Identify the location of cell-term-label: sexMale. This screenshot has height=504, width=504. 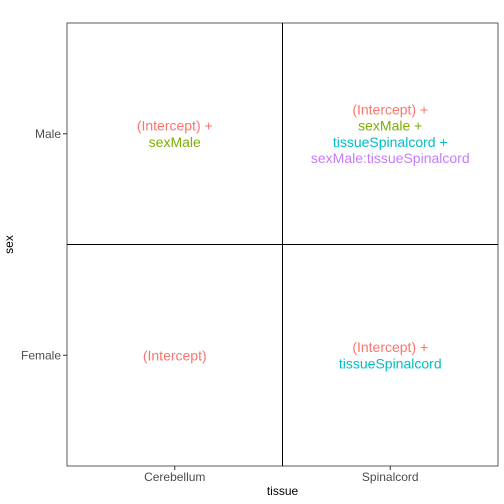
(175, 142).